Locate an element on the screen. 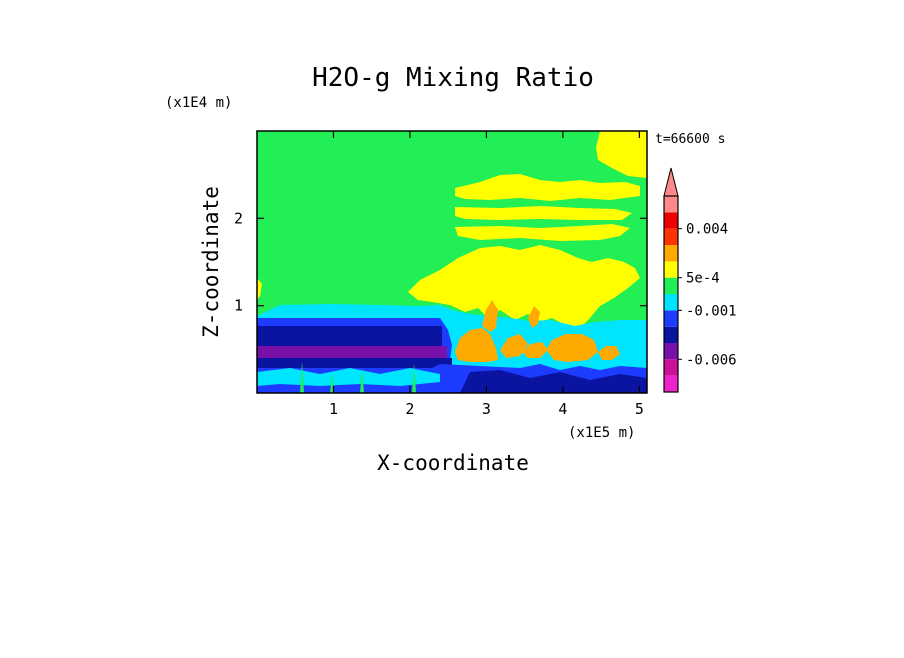 The height and width of the screenshot is (658, 904). y-axis-label: Z-coordinate is located at coordinates (211, 262).